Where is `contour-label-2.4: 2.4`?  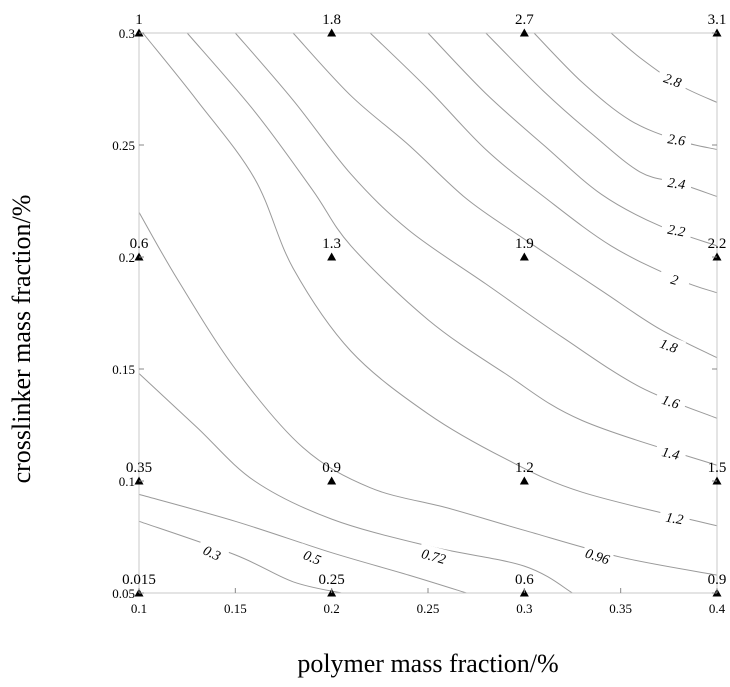 contour-label-2.4: 2.4 is located at coordinates (676, 184).